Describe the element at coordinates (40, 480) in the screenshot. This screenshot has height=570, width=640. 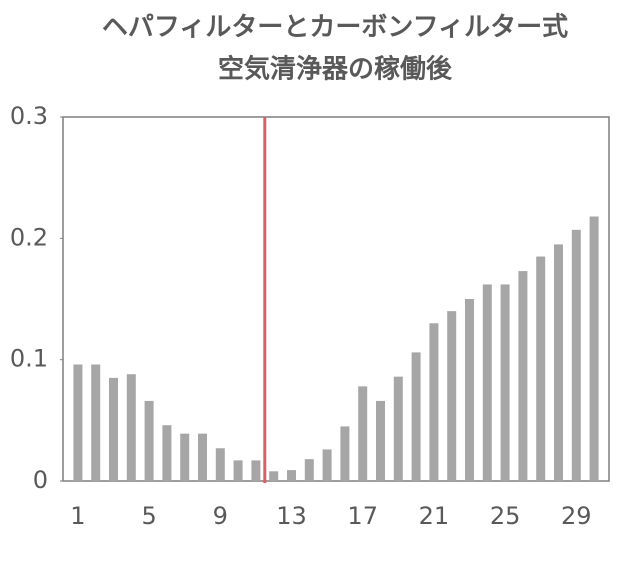
I see `y-tick-label: 0` at that location.